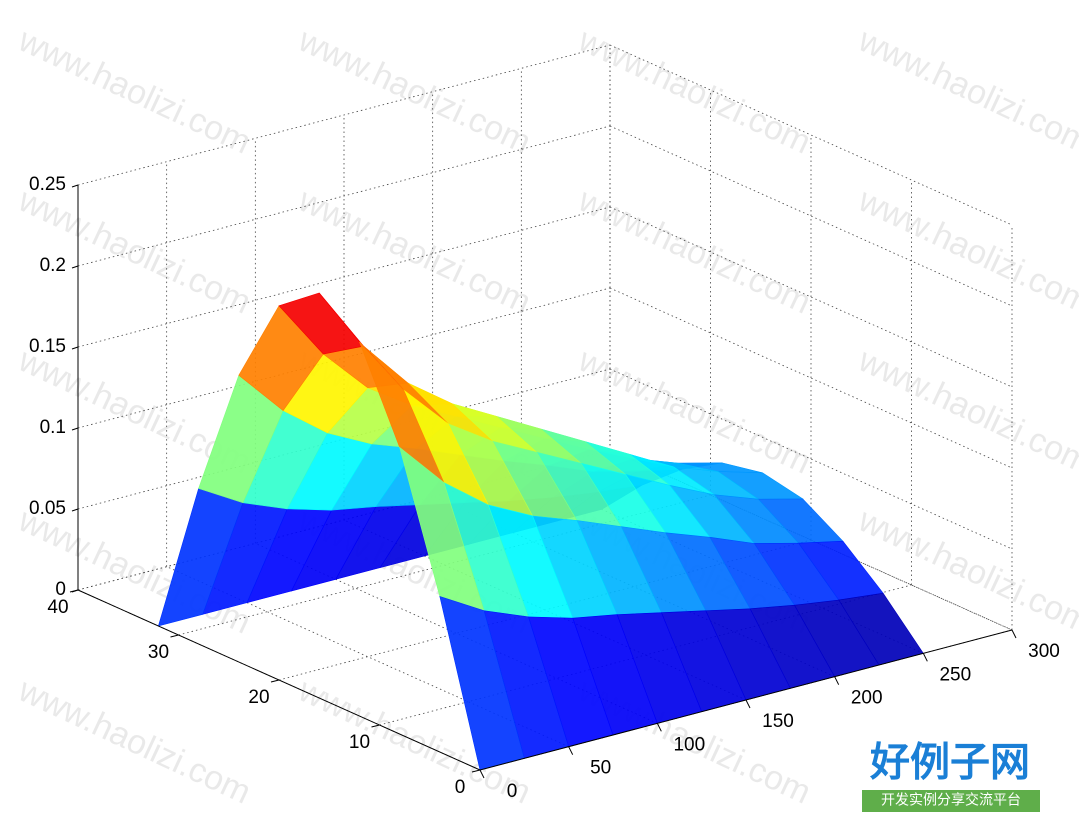  Describe the element at coordinates (47, 346) in the screenshot. I see `z-tick-label: 0.15` at that location.